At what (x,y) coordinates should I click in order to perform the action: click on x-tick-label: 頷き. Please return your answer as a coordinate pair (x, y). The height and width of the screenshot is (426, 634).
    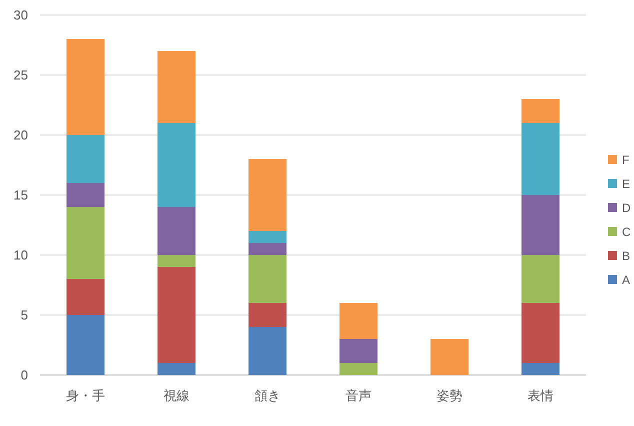
    Looking at the image, I should click on (267, 395).